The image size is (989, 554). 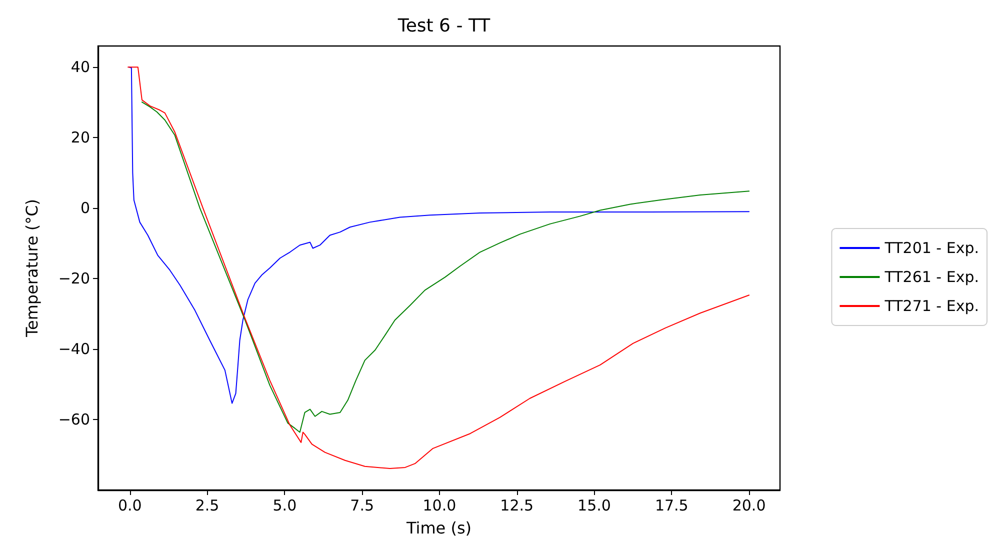 What do you see at coordinates (32, 268) in the screenshot?
I see `y-axis-title: Temperature (°C)` at bounding box center [32, 268].